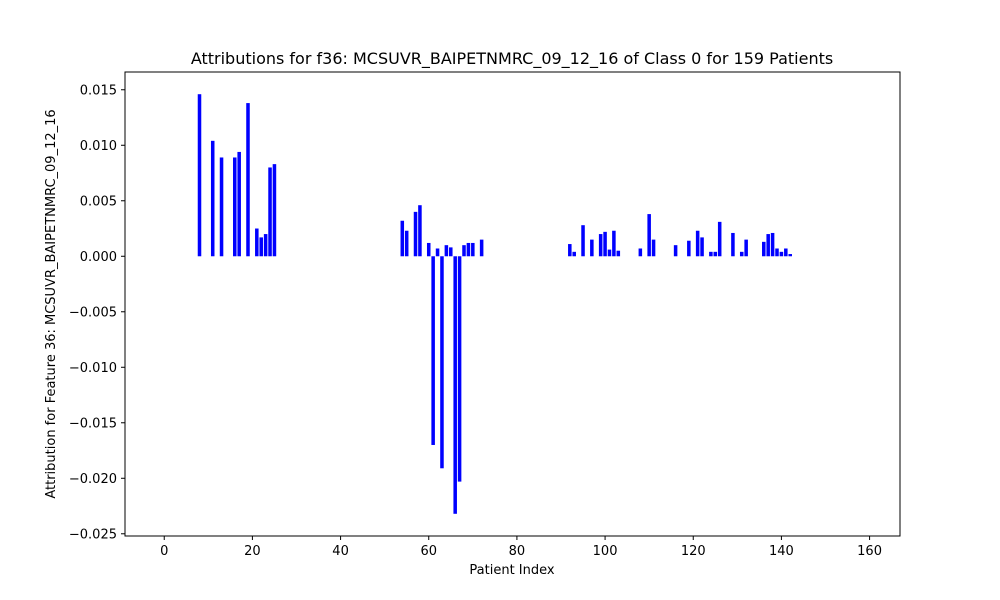 Image resolution: width=1000 pixels, height=600 pixels. What do you see at coordinates (511, 570) in the screenshot?
I see `x-axis-label: Patient Index` at bounding box center [511, 570].